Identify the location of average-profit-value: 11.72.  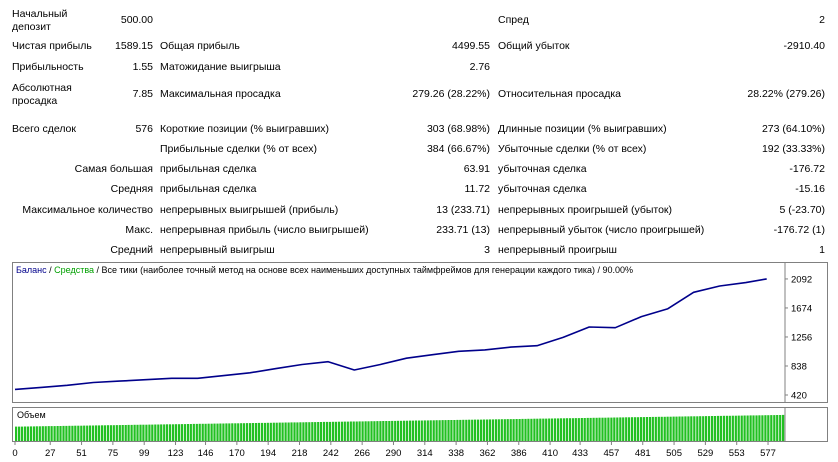
(477, 189).